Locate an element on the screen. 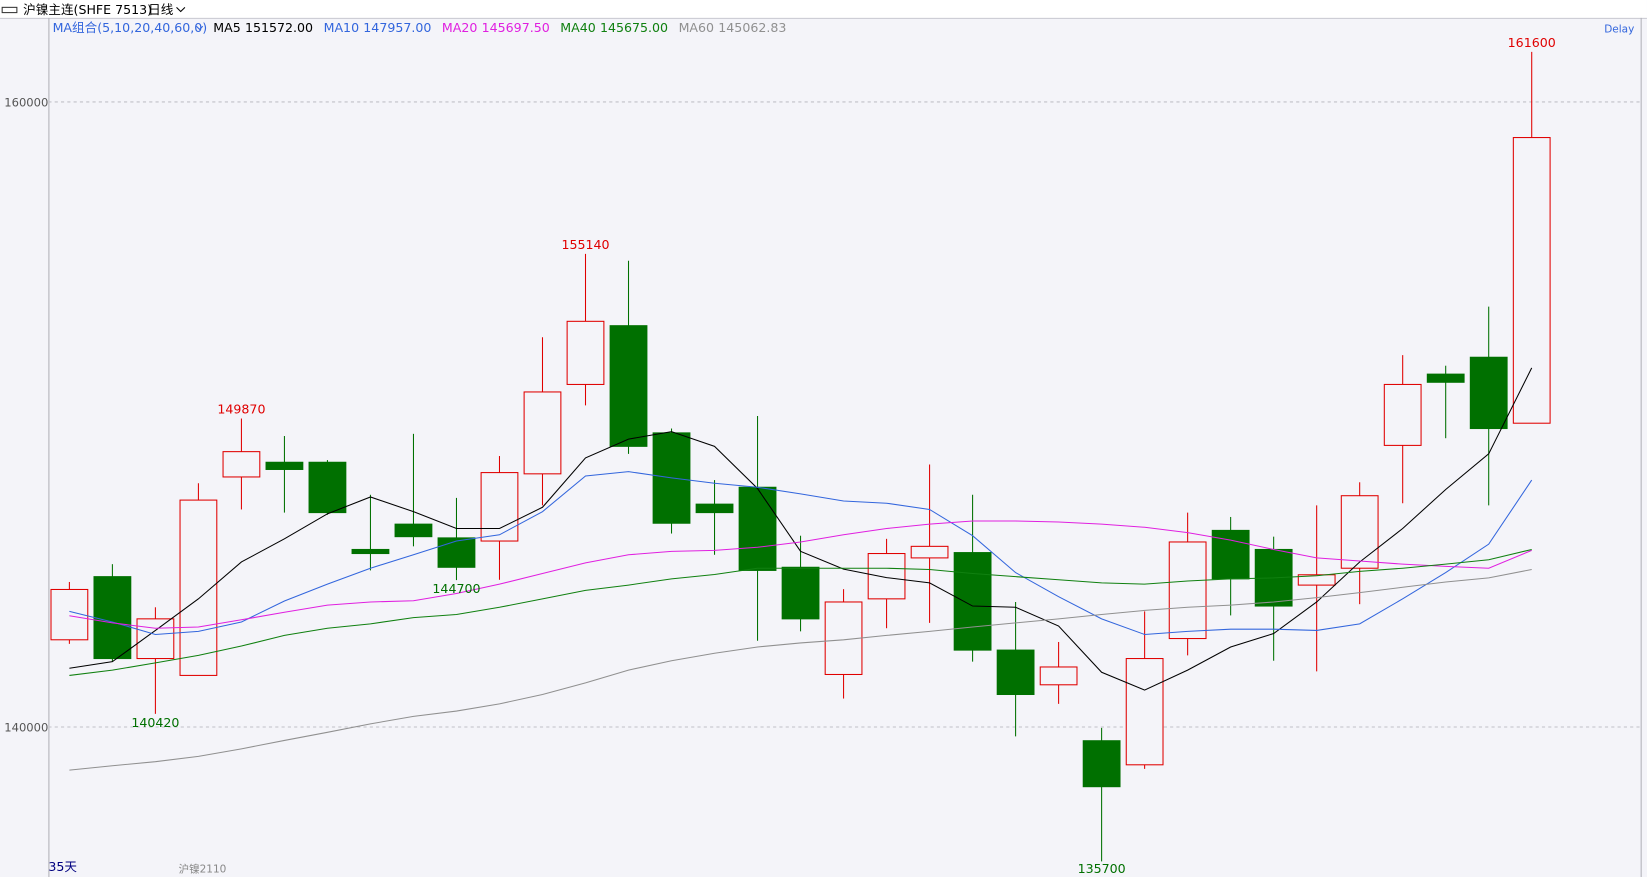  legend-value: 151572.00 is located at coordinates (279, 27).